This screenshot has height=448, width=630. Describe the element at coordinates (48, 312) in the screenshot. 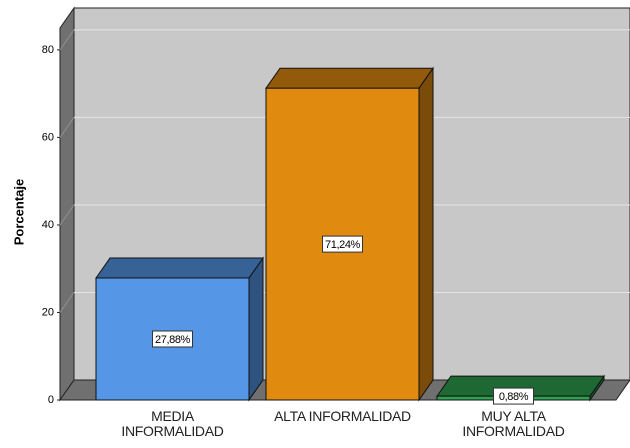

I see `y-tick-label: 20` at that location.